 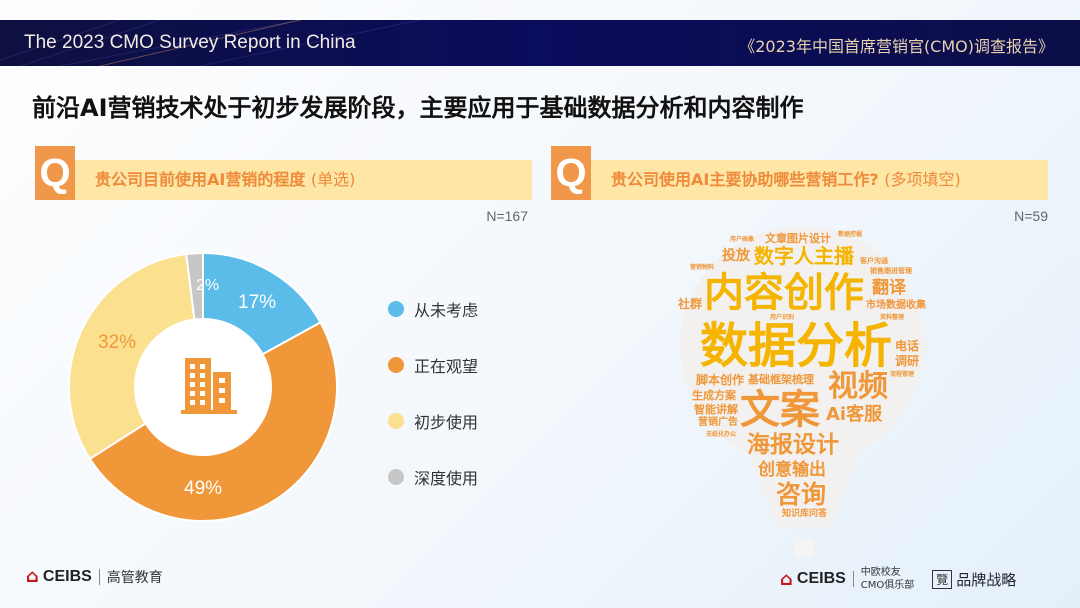 I want to click on decorative-lines, so click(x=210, y=43).